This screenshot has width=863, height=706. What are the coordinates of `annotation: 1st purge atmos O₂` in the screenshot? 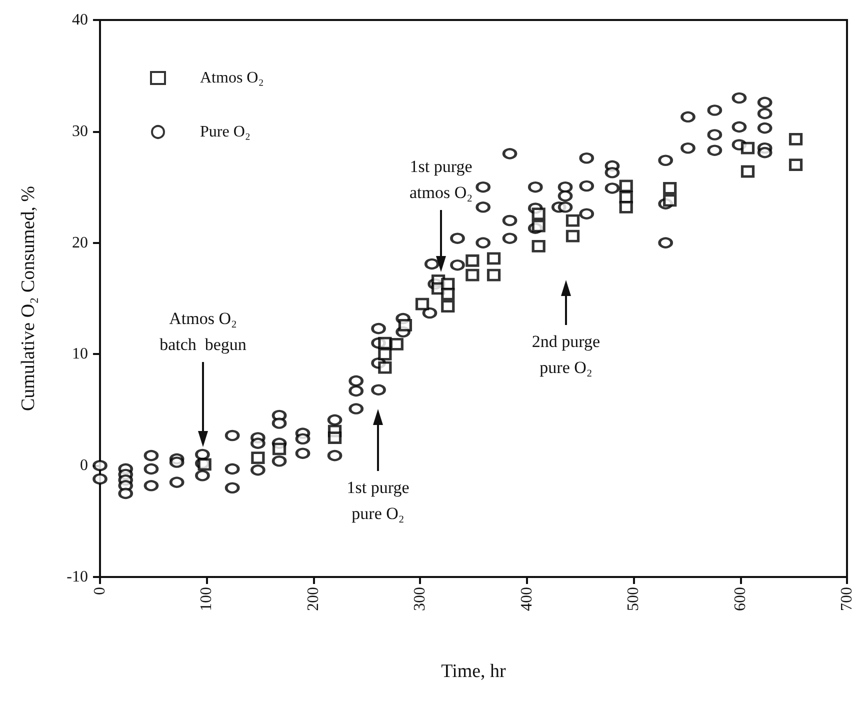 It's located at (441, 180).